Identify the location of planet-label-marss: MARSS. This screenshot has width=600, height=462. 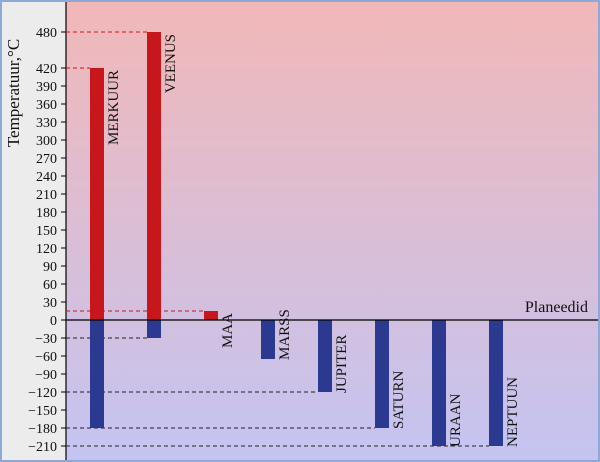
(285, 334).